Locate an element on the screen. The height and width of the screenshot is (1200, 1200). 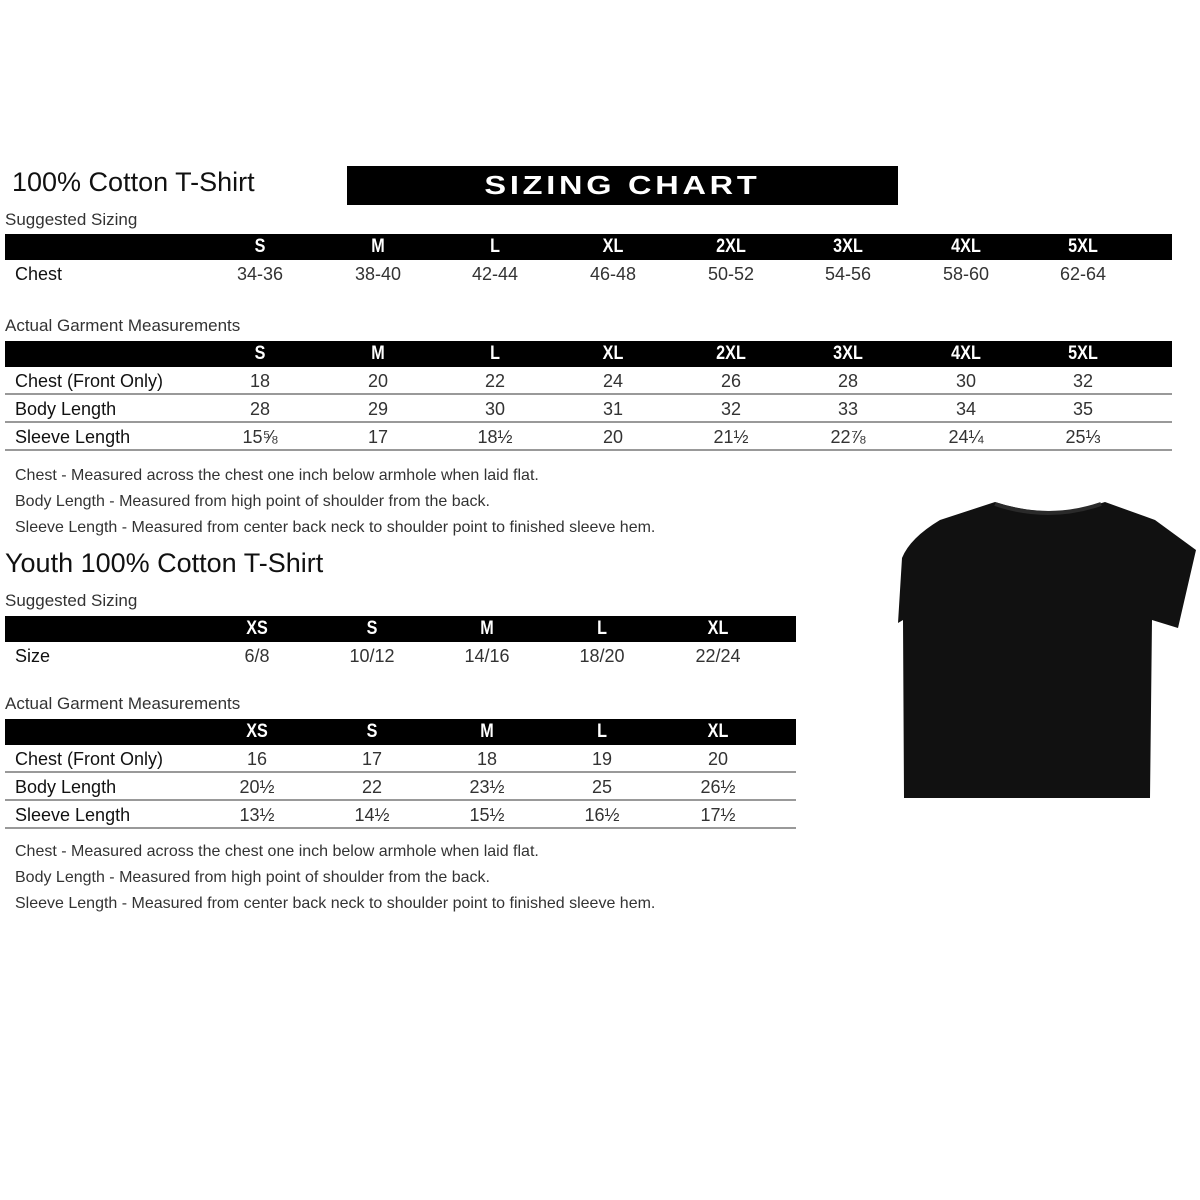
table-cell: 38-40 is located at coordinates (378, 274).